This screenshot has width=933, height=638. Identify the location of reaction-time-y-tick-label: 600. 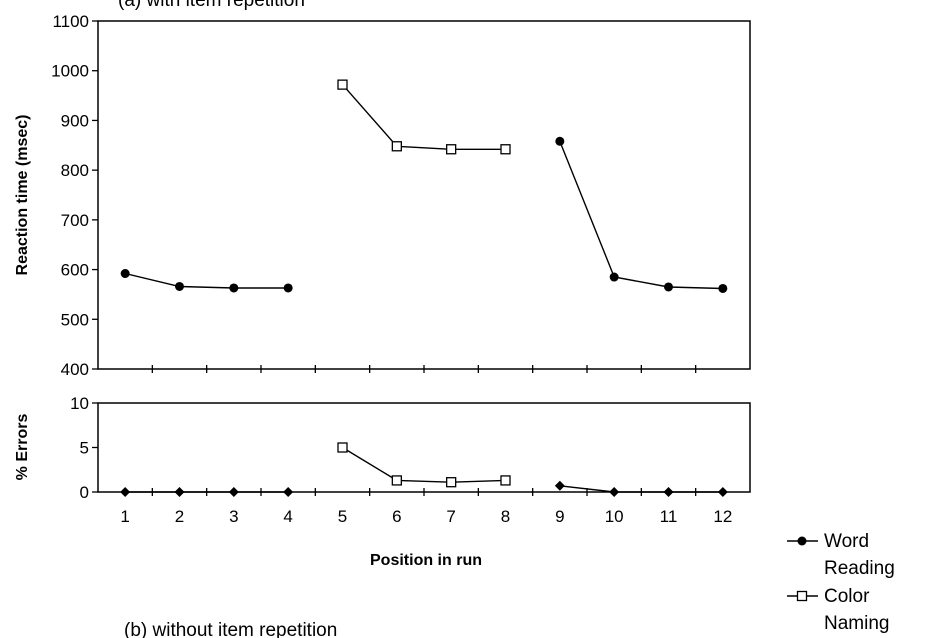
(75, 270).